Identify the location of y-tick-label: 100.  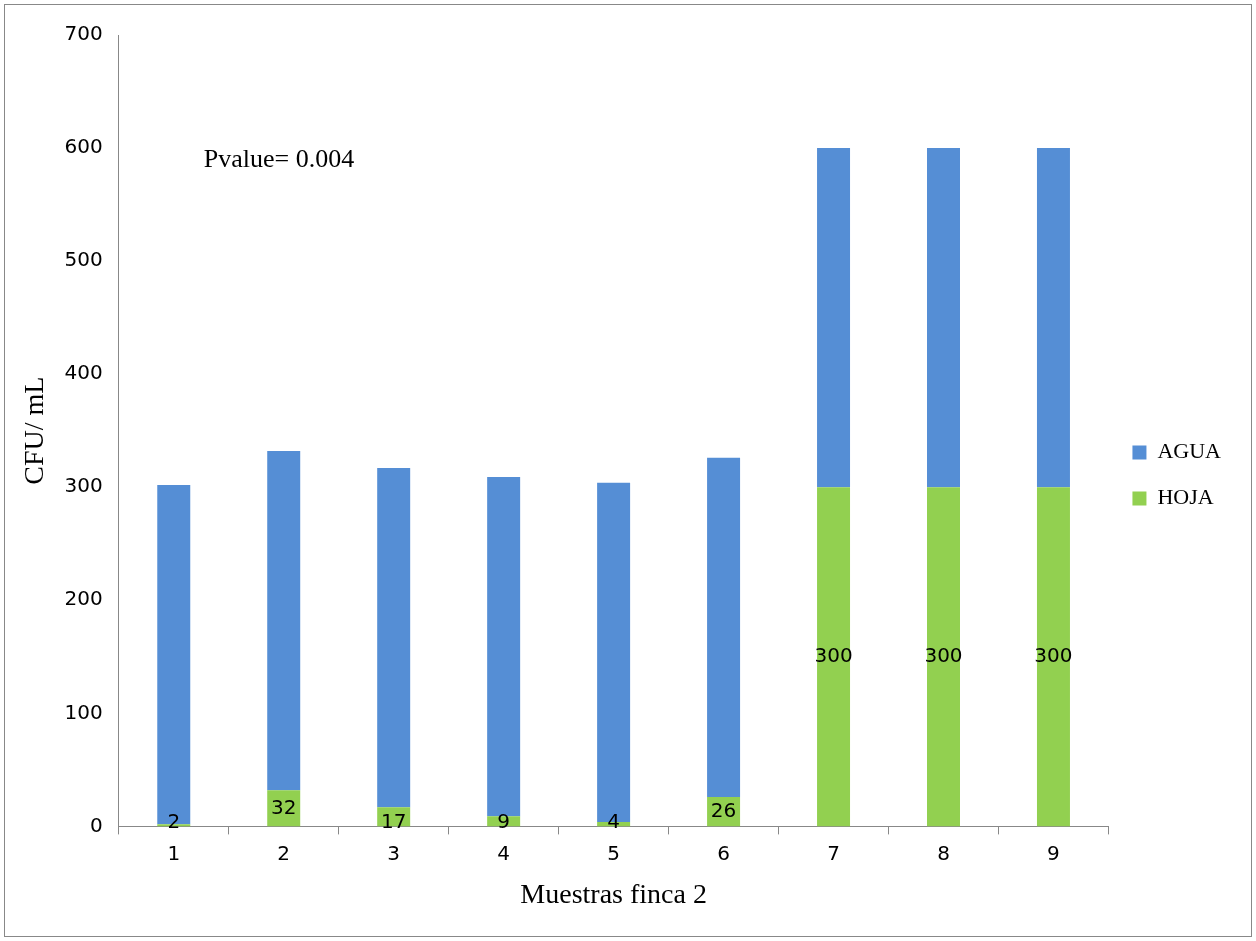
(83, 711).